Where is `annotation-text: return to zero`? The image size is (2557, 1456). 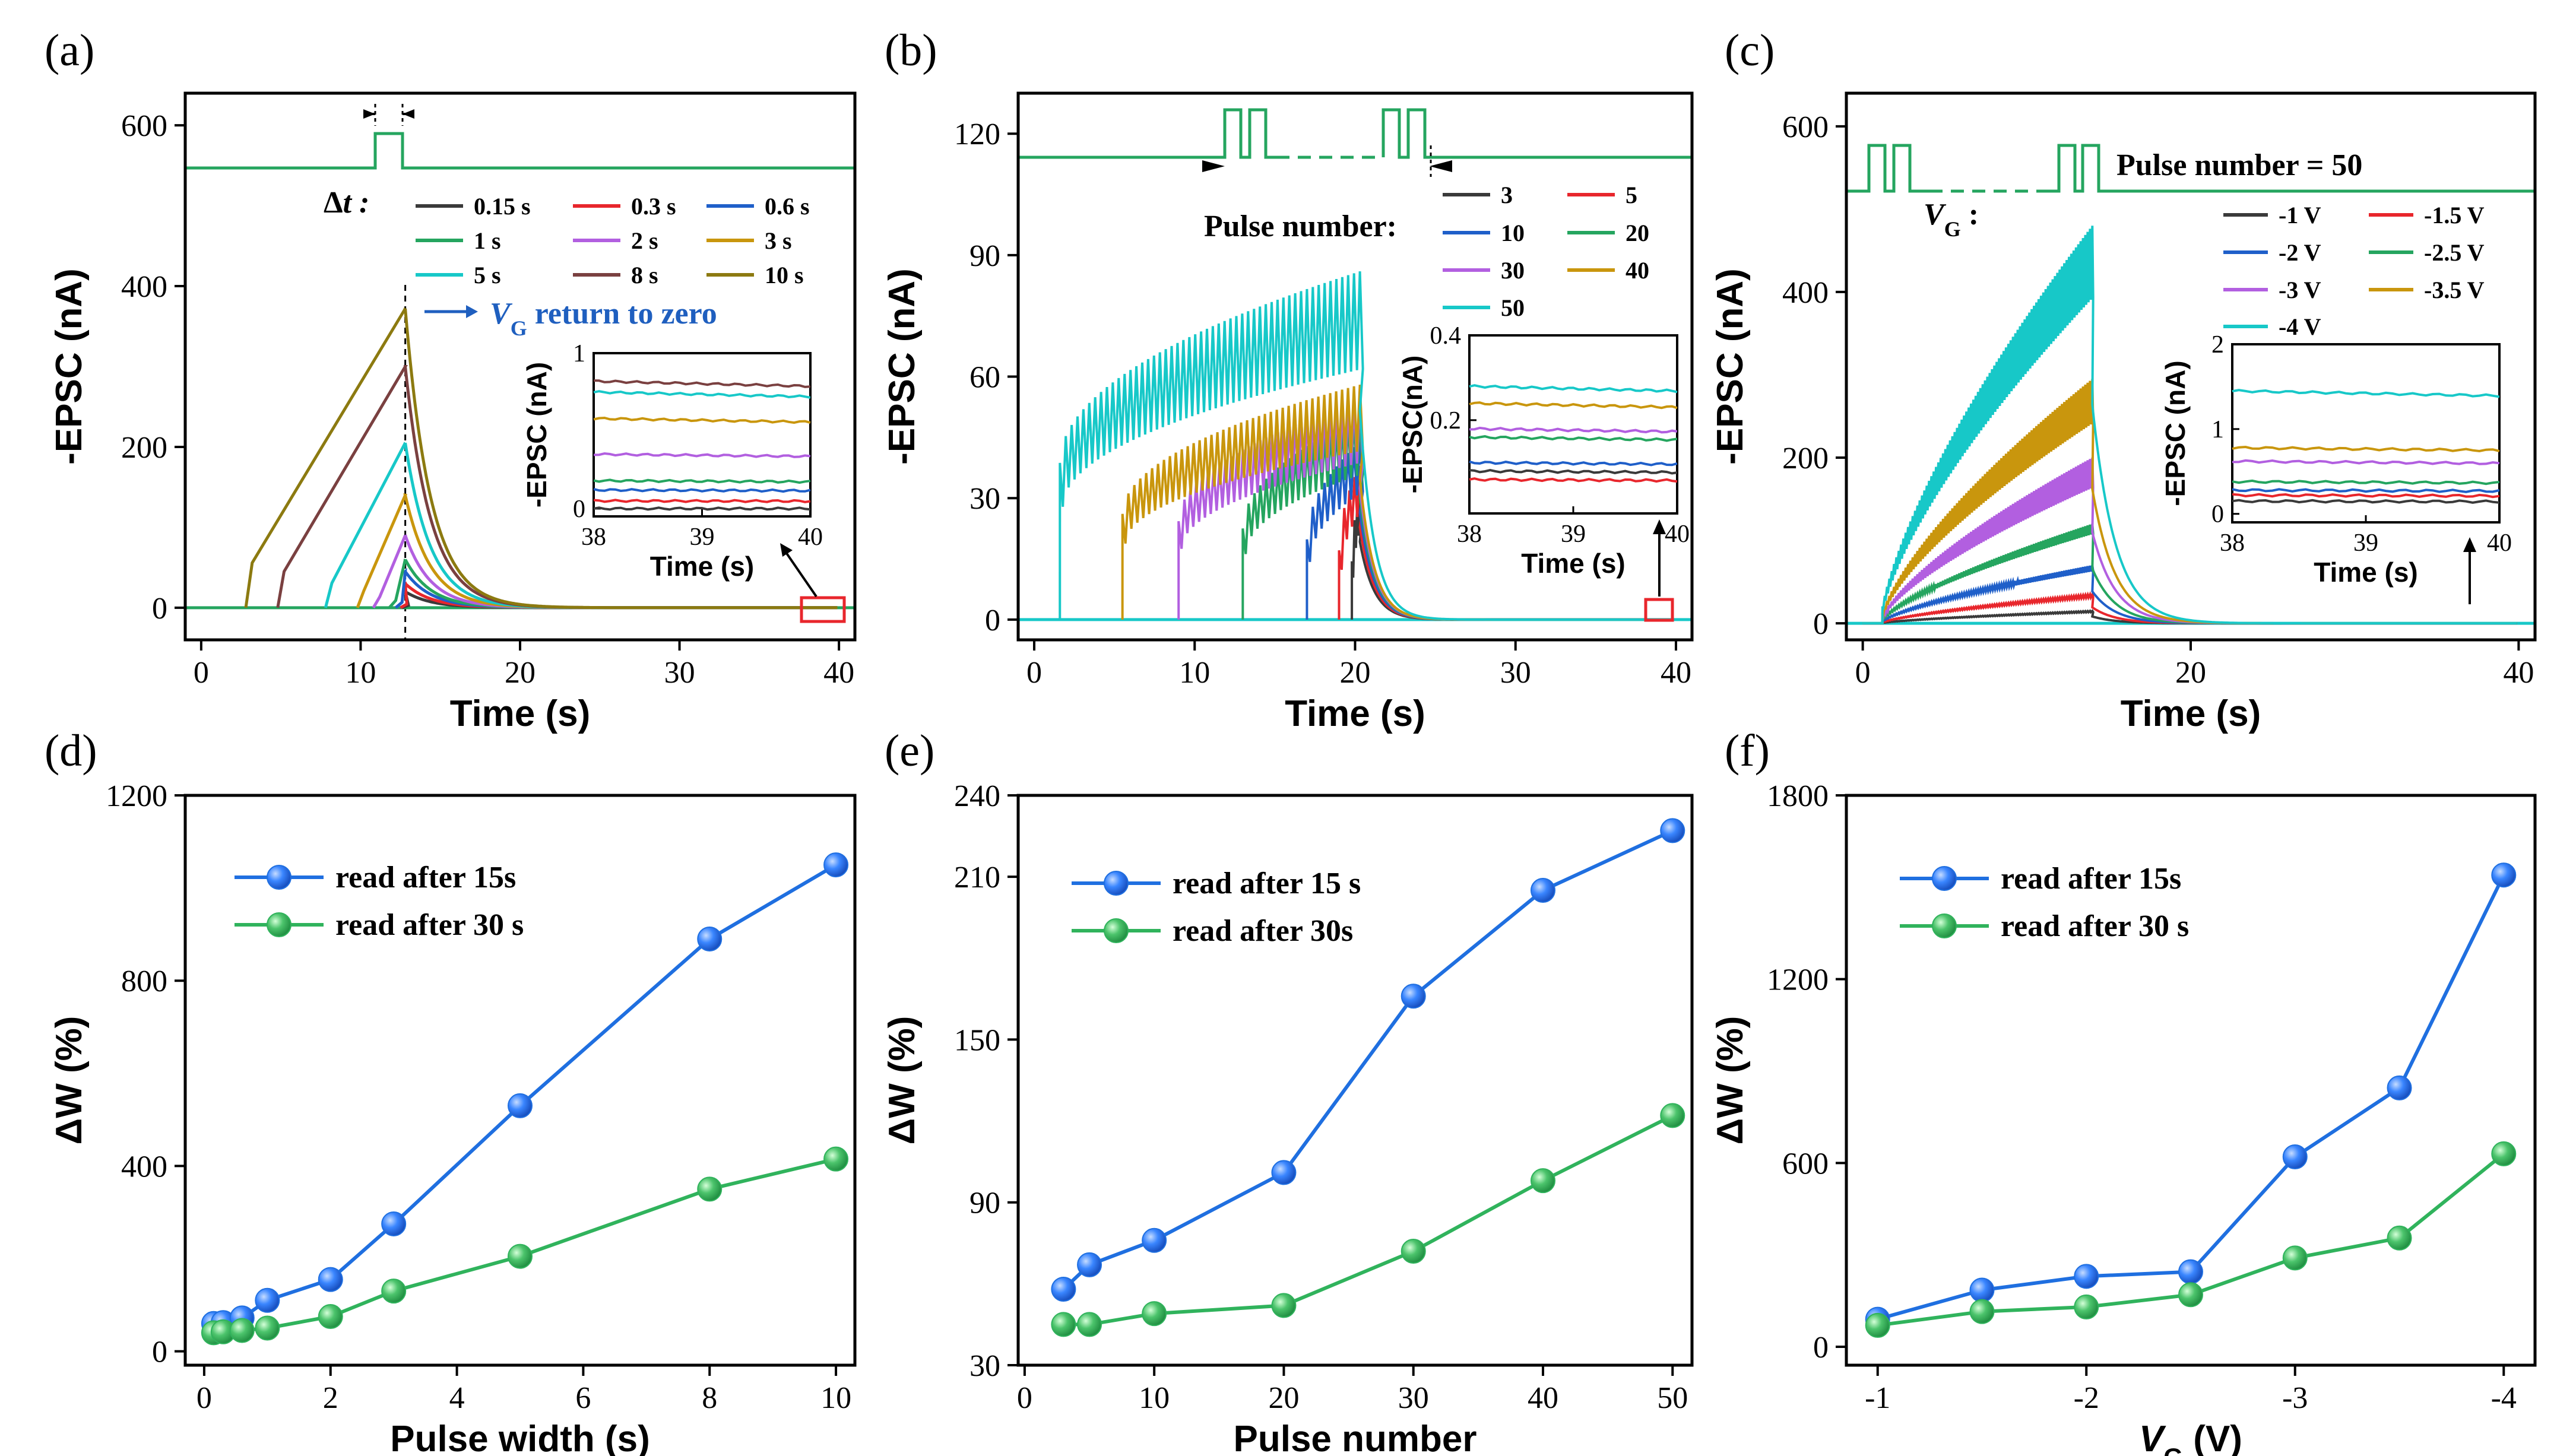 annotation-text: return to zero is located at coordinates (622, 314).